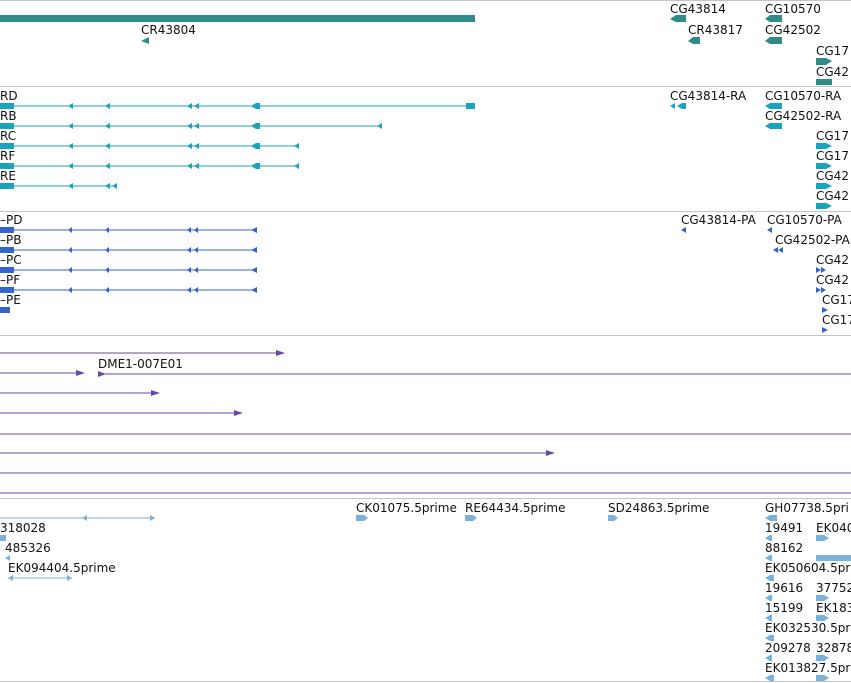 This screenshot has height=683, width=851. What do you see at coordinates (808, 568) in the screenshot?
I see `est-label: EK050604.5pri` at bounding box center [808, 568].